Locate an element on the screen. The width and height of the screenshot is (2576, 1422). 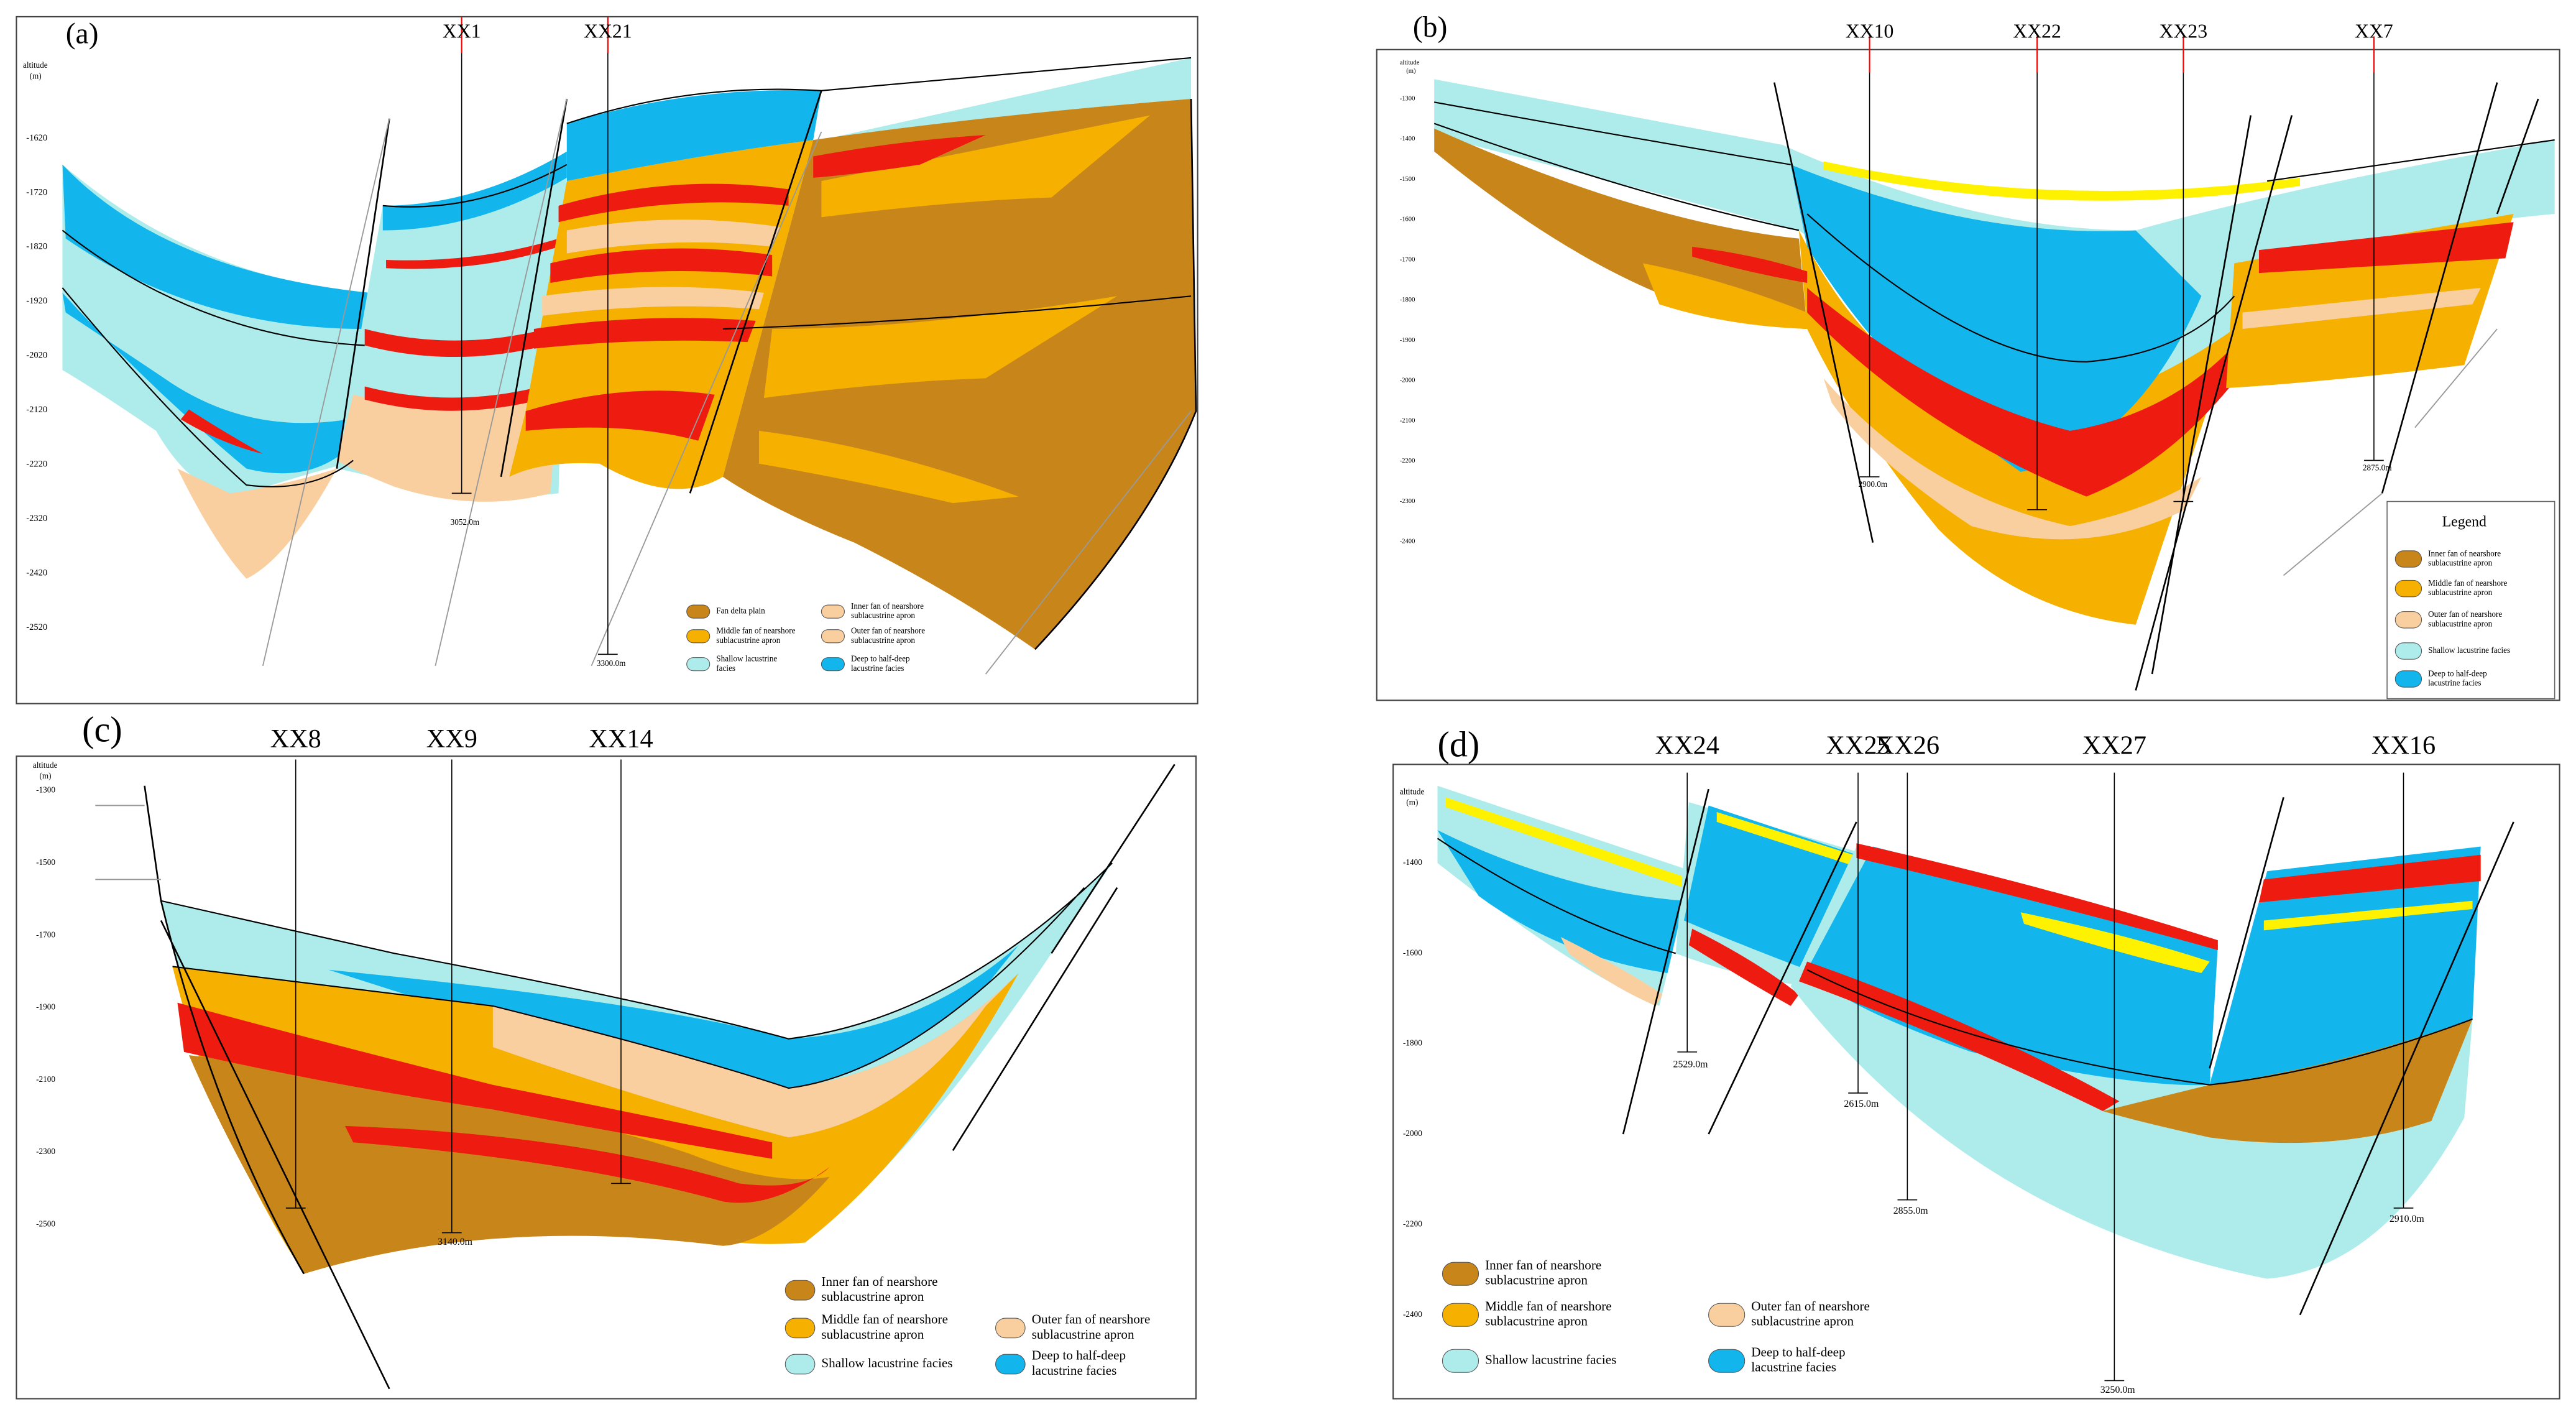
depth-tick-label: -1720 is located at coordinates (36, 192).